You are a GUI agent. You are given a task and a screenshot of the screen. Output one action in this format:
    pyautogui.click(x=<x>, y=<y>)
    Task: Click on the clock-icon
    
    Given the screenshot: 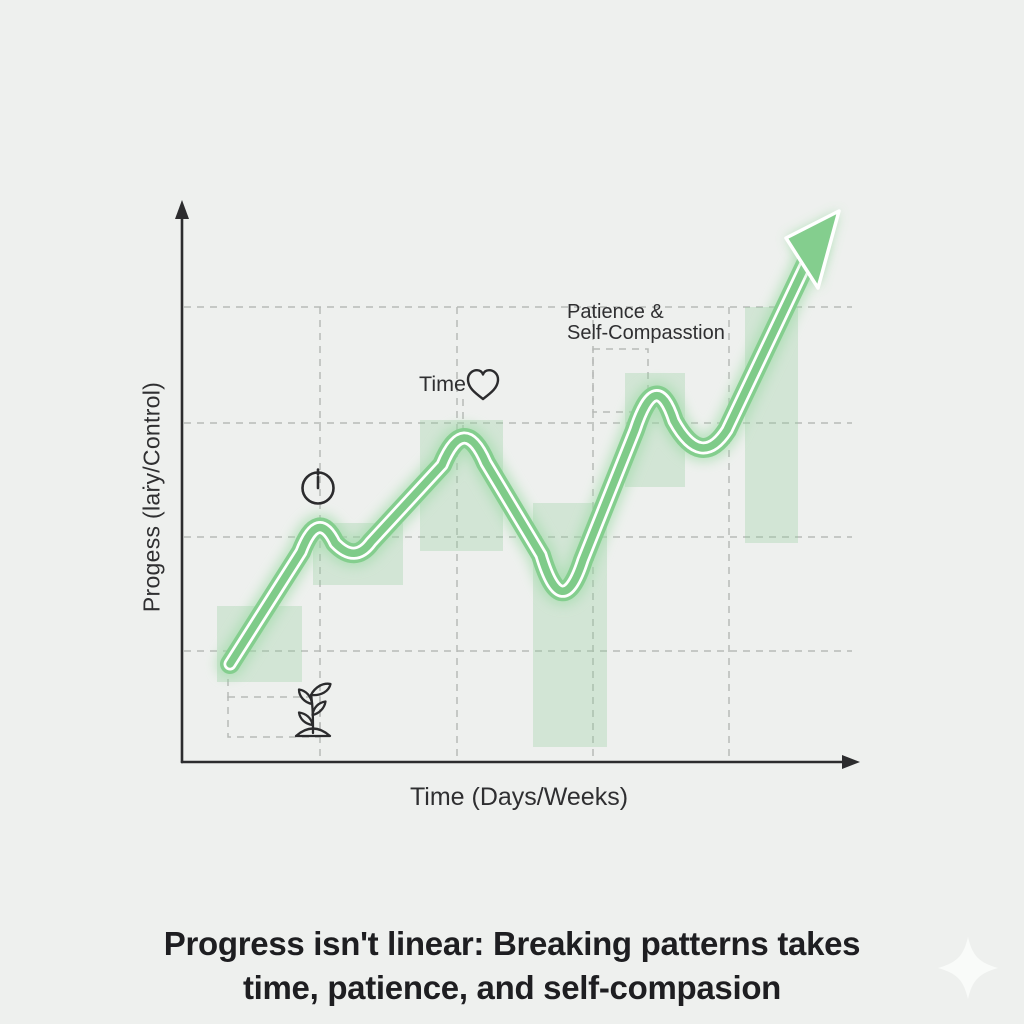 What is the action you would take?
    pyautogui.click(x=318, y=486)
    